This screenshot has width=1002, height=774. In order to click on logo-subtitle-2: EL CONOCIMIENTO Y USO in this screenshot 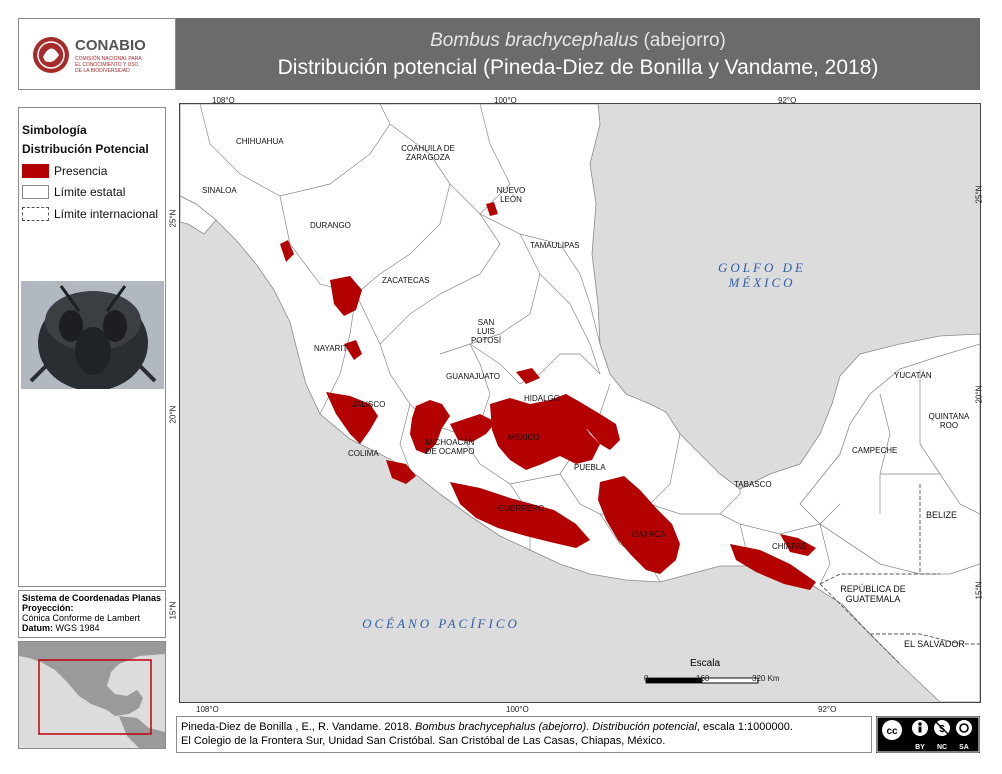, I will do `click(107, 65)`.